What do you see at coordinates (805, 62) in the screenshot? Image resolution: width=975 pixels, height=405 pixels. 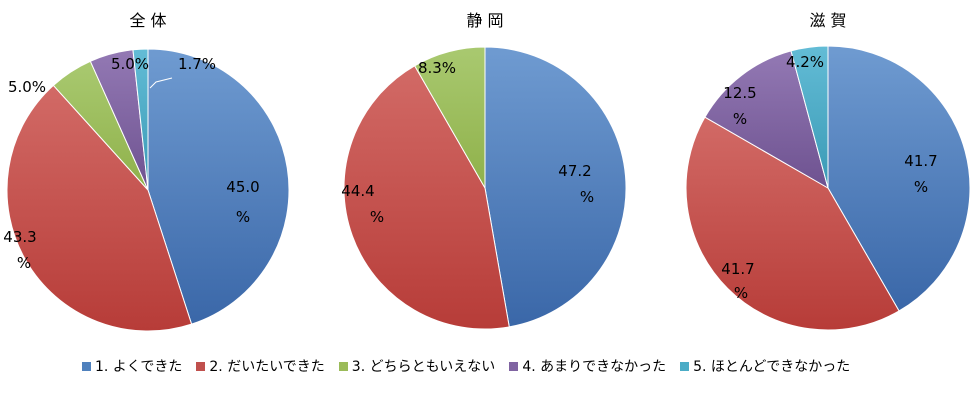 I see `data-label-hotondo-dekinakatta: 4.2%` at bounding box center [805, 62].